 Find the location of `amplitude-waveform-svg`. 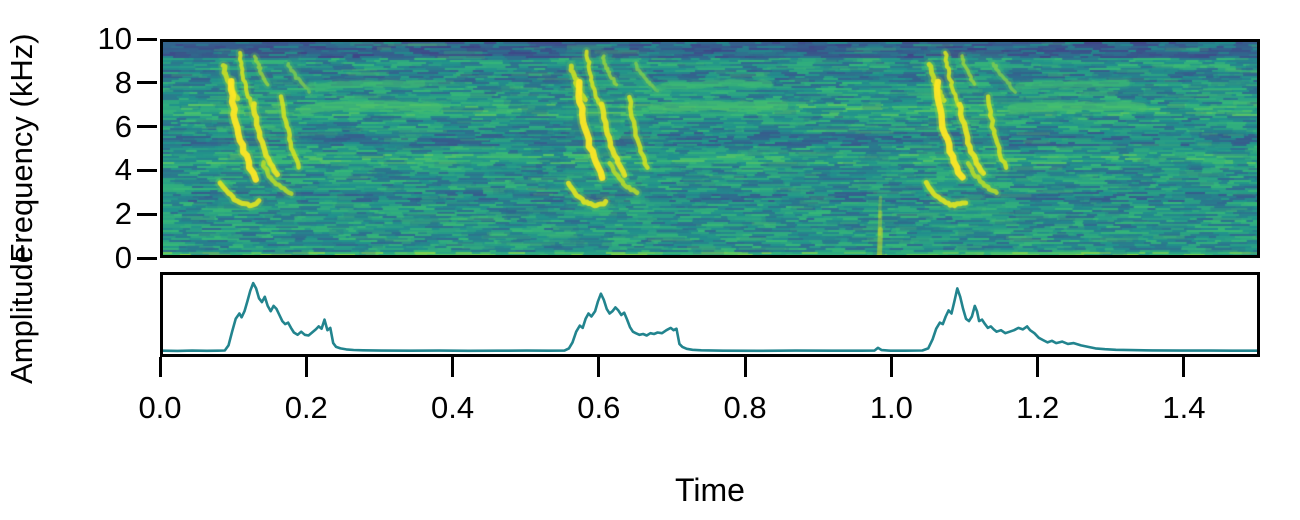

amplitude-waveform-svg is located at coordinates (710, 317).